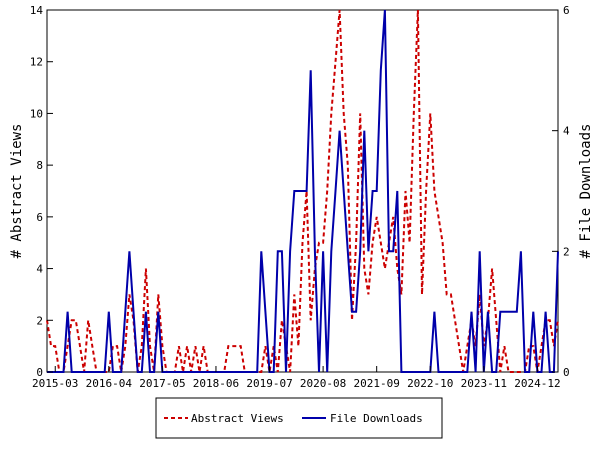 The width and height of the screenshot is (600, 450). I want to click on y-left-tick-label: 6, so click(39, 217).